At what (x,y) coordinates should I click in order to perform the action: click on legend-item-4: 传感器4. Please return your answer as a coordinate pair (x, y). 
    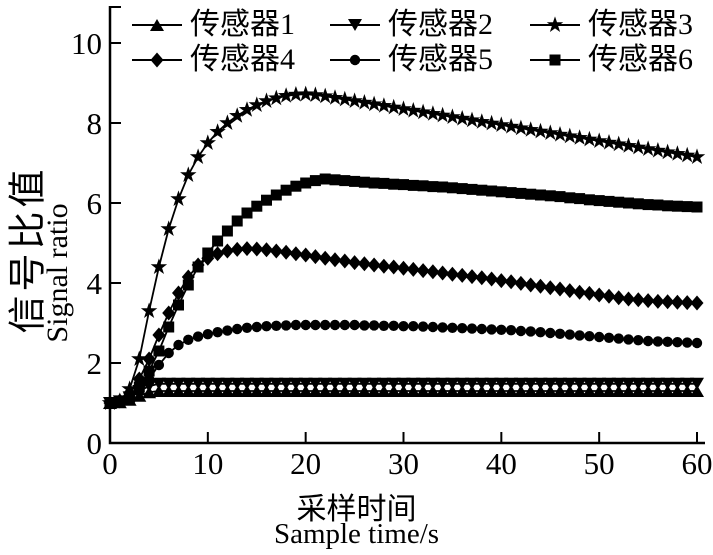
    Looking at the image, I should click on (230, 59).